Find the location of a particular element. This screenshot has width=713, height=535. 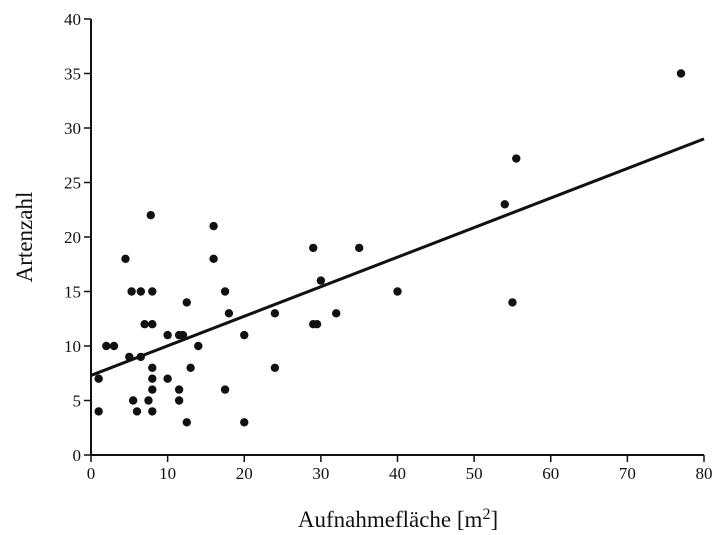

y-axis-ticks: 0 5 10 15 20 25 30 35 40 is located at coordinates (77, 237).